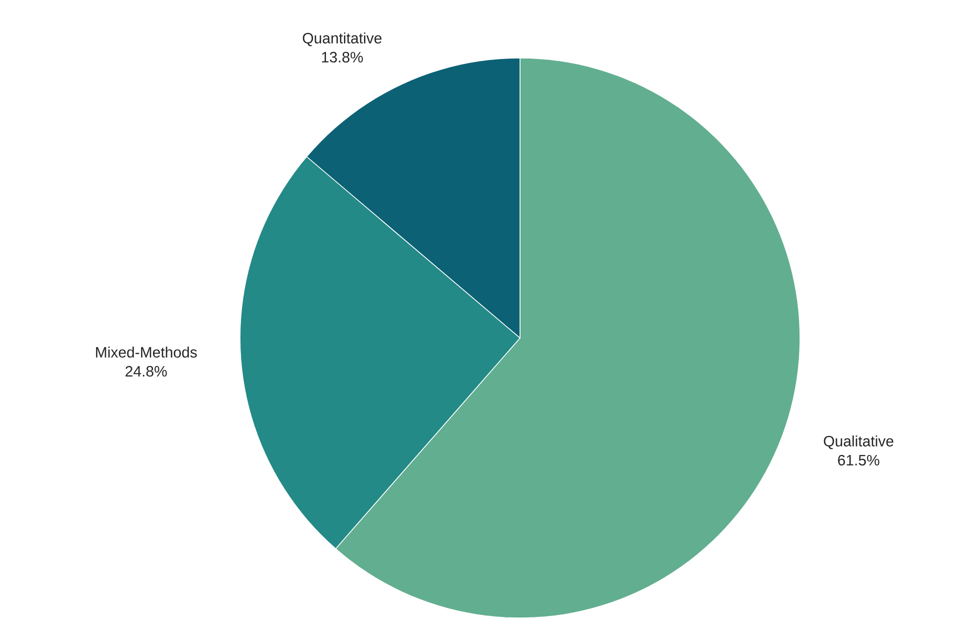  I want to click on slice-label: Qualitative, so click(859, 442).